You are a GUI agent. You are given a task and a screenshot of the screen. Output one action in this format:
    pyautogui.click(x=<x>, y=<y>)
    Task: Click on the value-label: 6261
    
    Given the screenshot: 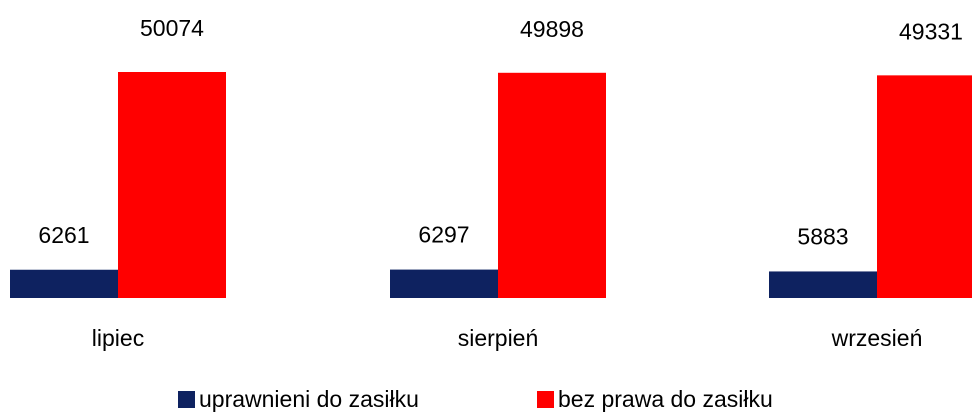 What is the action you would take?
    pyautogui.click(x=63, y=235)
    